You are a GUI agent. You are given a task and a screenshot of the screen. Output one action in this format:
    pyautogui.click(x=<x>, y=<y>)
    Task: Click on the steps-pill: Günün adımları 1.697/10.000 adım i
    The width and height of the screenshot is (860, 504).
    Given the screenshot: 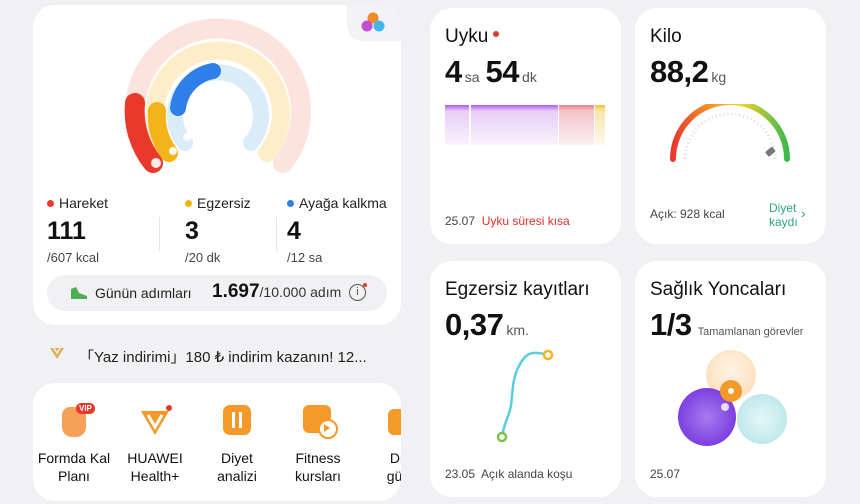 What is the action you would take?
    pyautogui.click(x=217, y=293)
    